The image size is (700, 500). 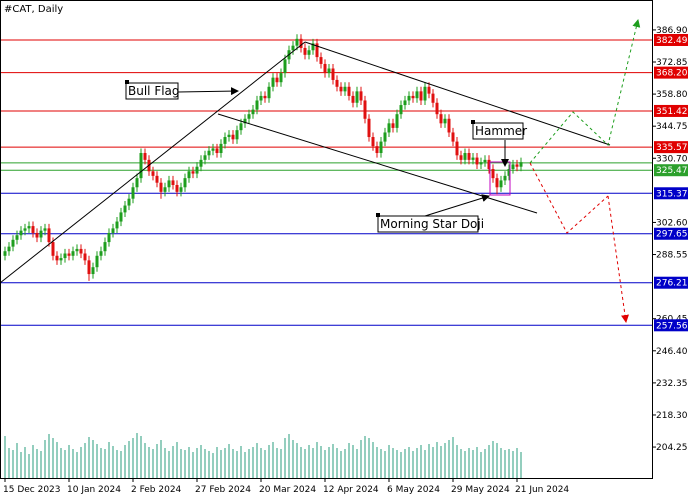 What do you see at coordinates (672, 148) in the screenshot?
I see `level-label: 335.57` at bounding box center [672, 148].